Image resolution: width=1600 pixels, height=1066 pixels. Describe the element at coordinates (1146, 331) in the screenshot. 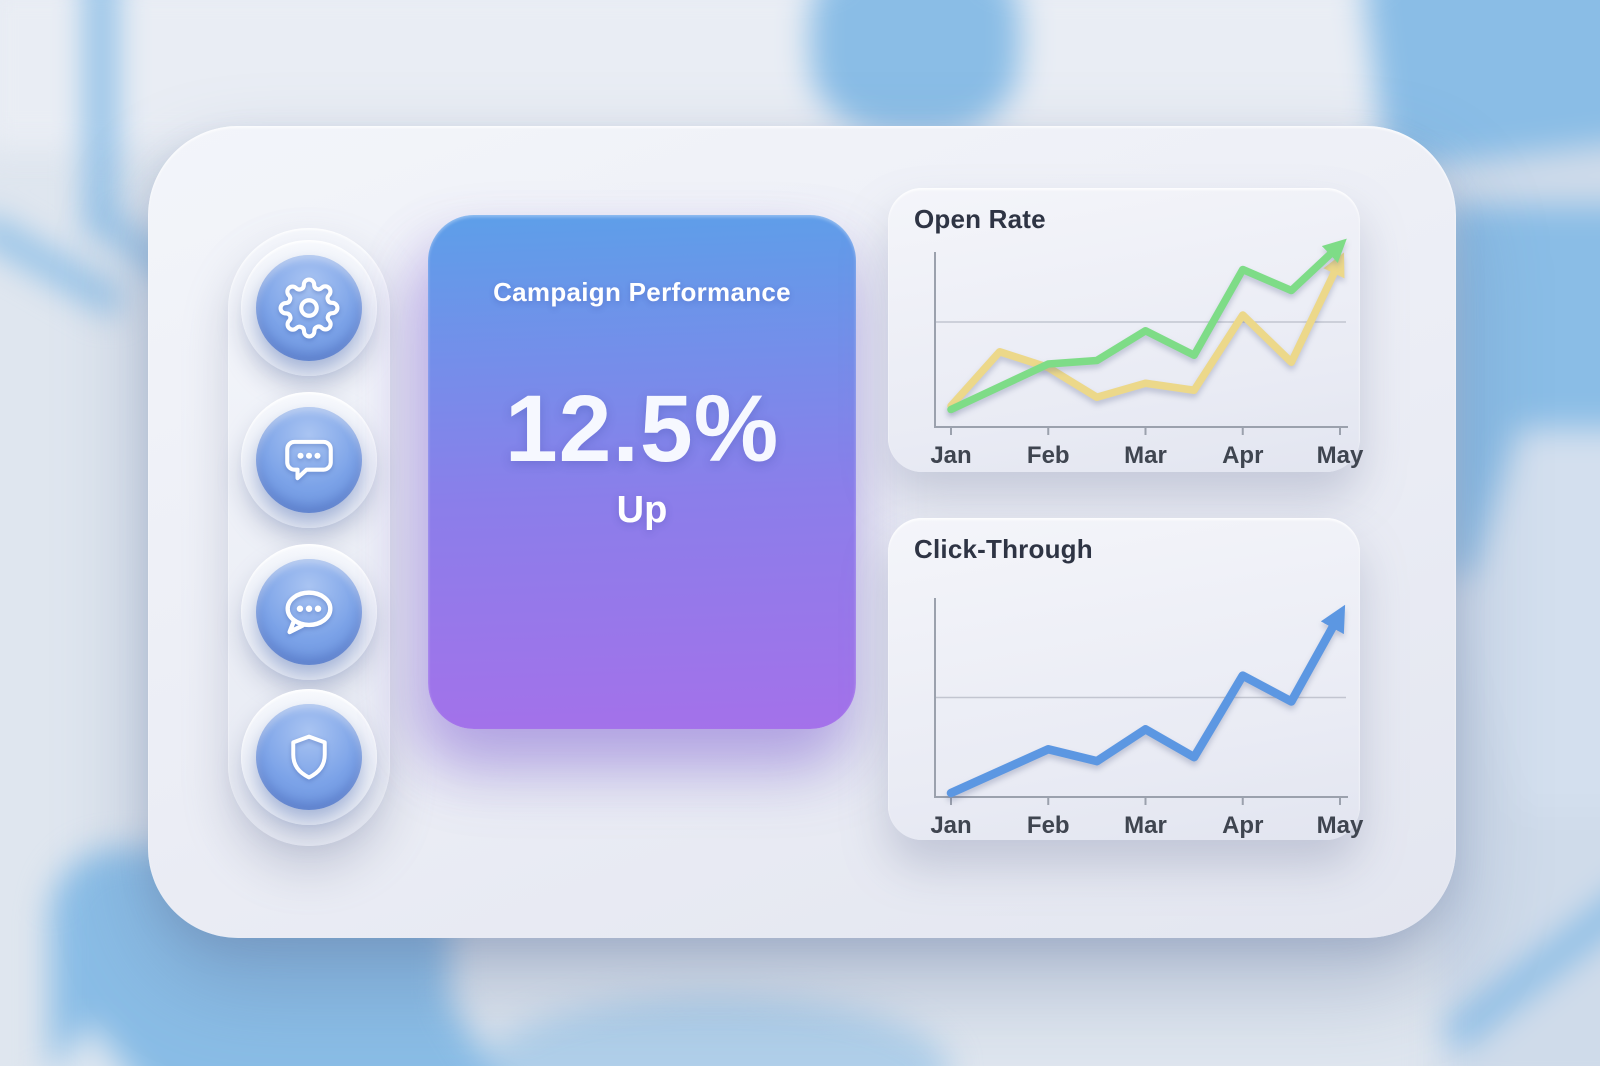

I see `line-series-open-rate-yellow` at that location.